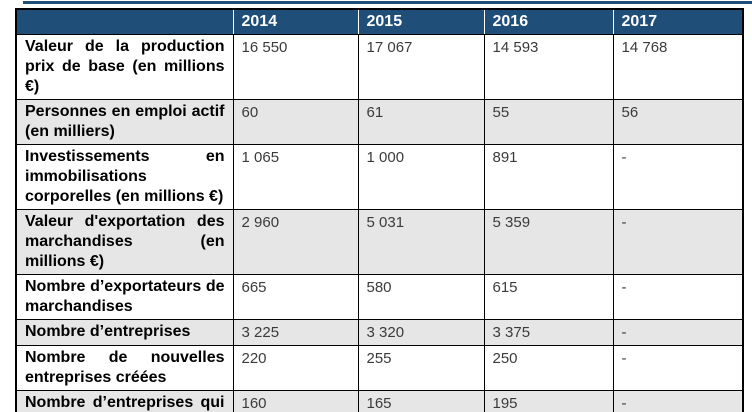 The height and width of the screenshot is (412, 752). I want to click on cell-value: 665, so click(295, 297).